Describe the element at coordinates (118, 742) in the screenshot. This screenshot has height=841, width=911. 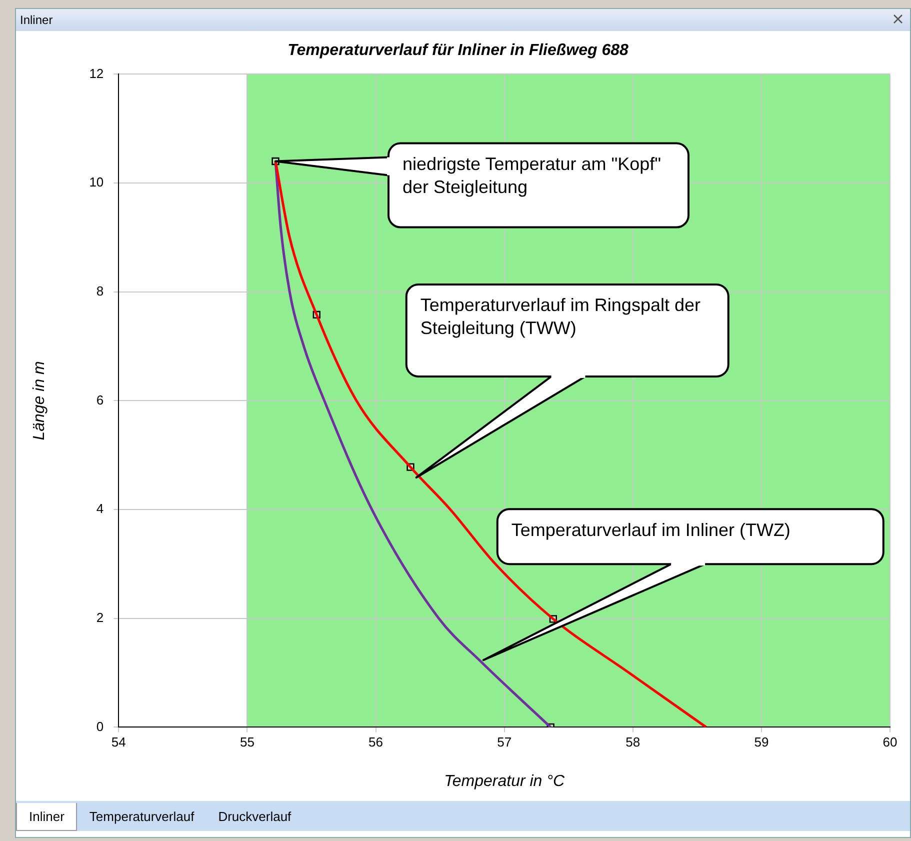
I see `x-tick-label: 54` at that location.